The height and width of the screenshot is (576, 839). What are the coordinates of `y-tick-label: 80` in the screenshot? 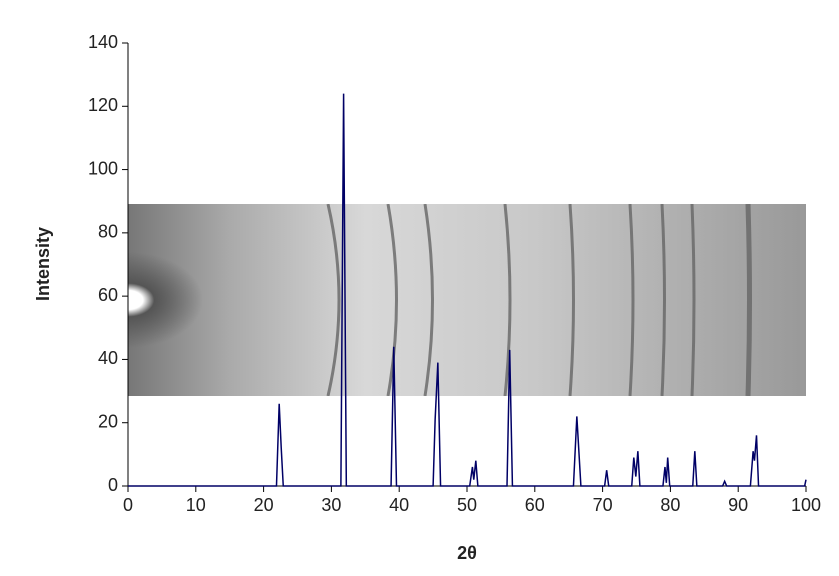 It's located at (108, 232).